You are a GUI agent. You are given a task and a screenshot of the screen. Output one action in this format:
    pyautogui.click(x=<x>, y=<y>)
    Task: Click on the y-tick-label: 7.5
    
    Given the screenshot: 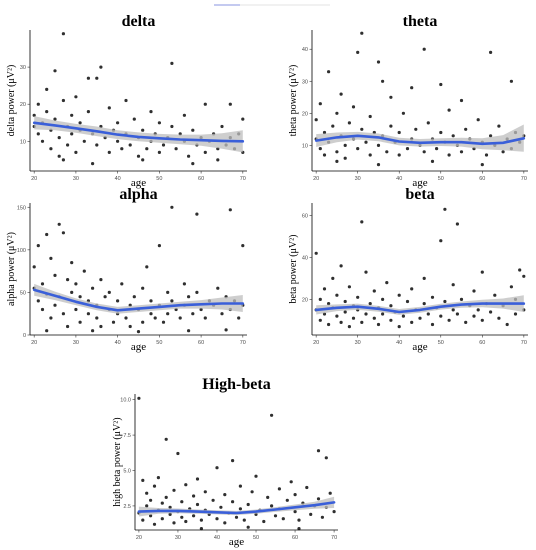 What is the action you would take?
    pyautogui.click(x=127, y=436)
    